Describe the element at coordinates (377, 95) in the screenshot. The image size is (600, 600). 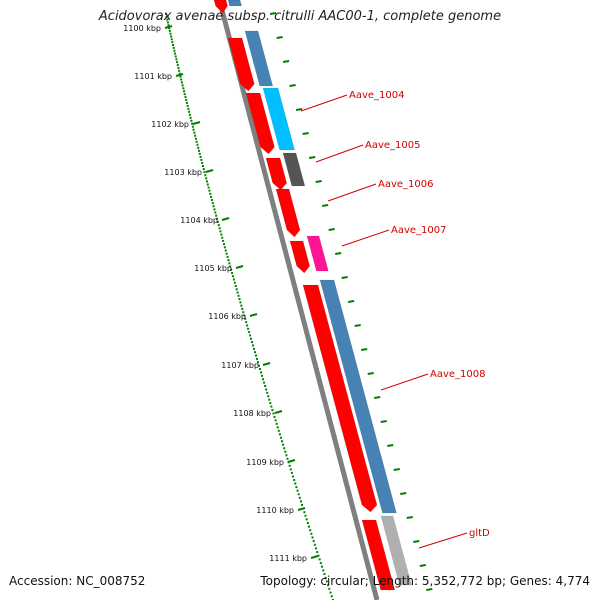
I see `gene-label: Aave_1004` at that location.